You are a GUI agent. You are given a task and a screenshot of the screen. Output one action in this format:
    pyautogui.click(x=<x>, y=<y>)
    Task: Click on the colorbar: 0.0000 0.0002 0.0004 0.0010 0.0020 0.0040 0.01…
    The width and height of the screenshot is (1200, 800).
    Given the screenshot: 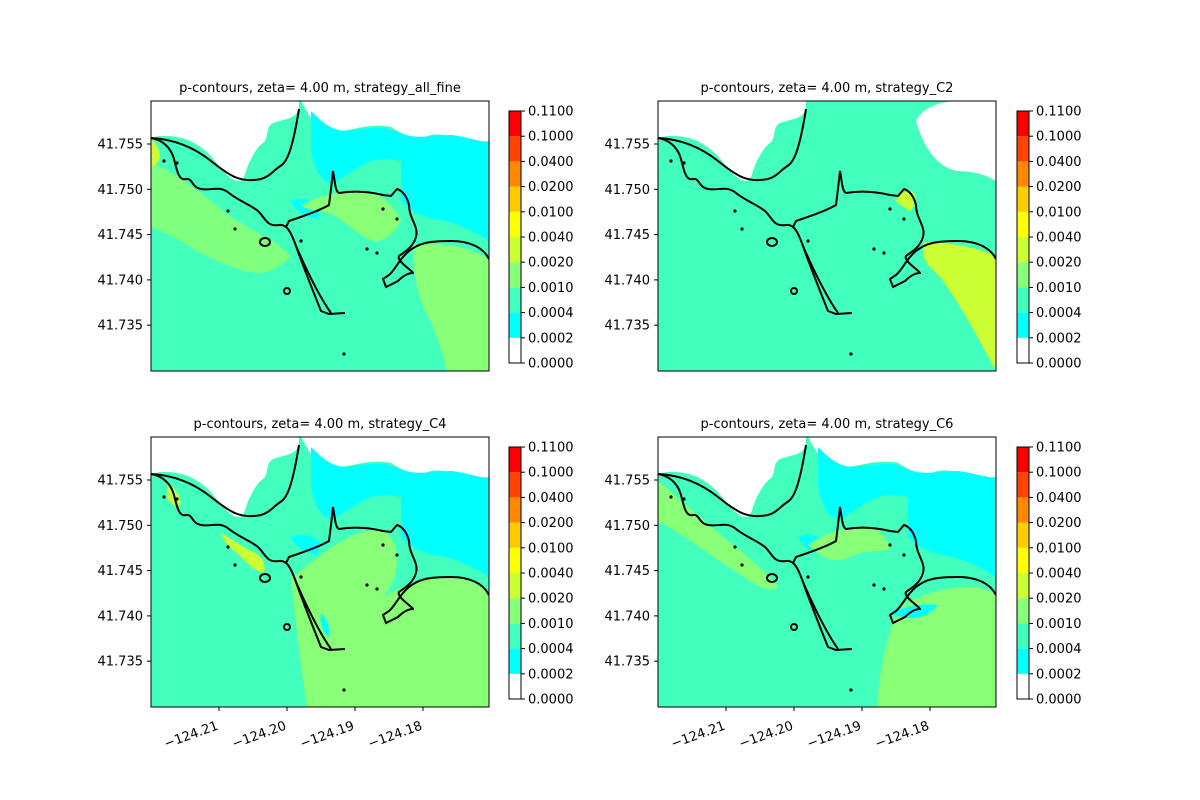 What is the action you would take?
    pyautogui.click(x=541, y=238)
    